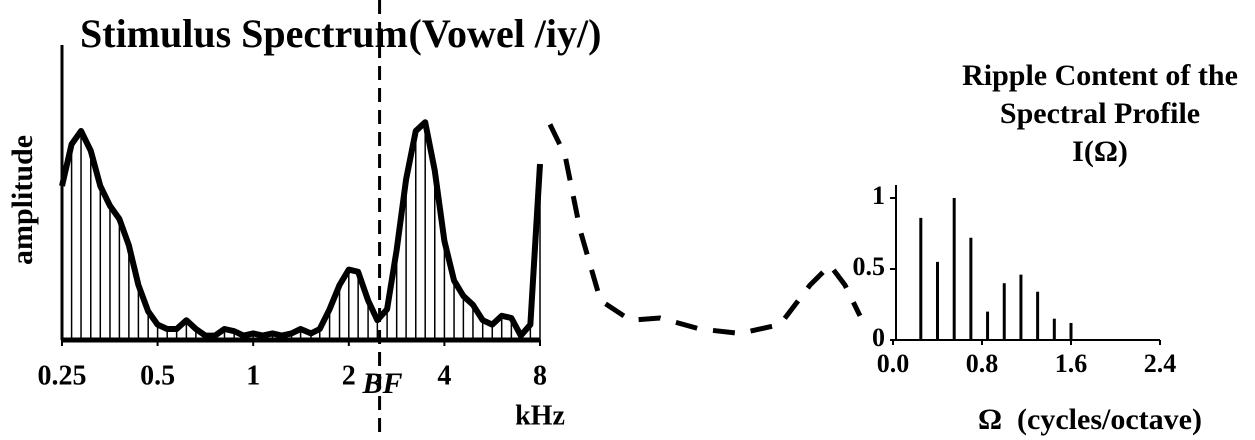 This screenshot has width=1255, height=440. Describe the element at coordinates (878, 195) in the screenshot. I see `y-tick-label: 1` at that location.